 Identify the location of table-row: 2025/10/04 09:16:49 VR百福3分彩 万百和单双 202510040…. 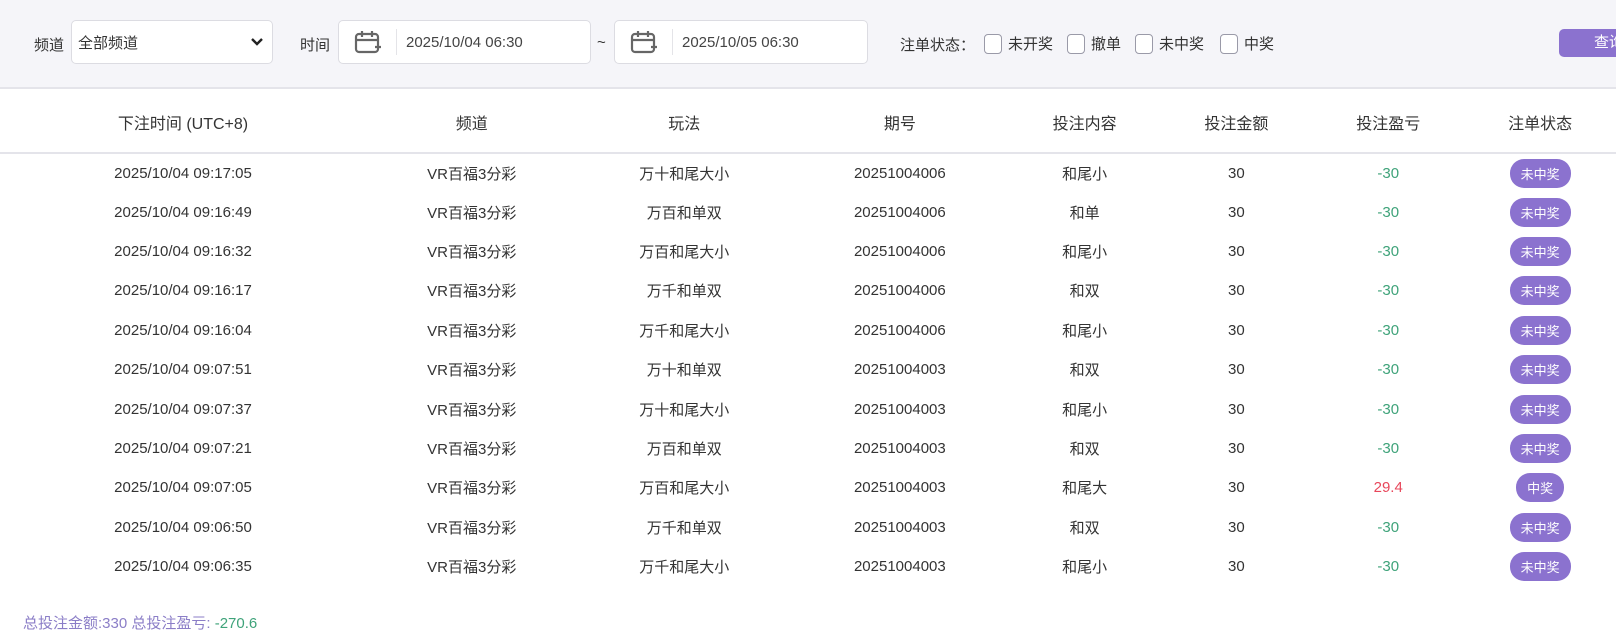
(808, 211).